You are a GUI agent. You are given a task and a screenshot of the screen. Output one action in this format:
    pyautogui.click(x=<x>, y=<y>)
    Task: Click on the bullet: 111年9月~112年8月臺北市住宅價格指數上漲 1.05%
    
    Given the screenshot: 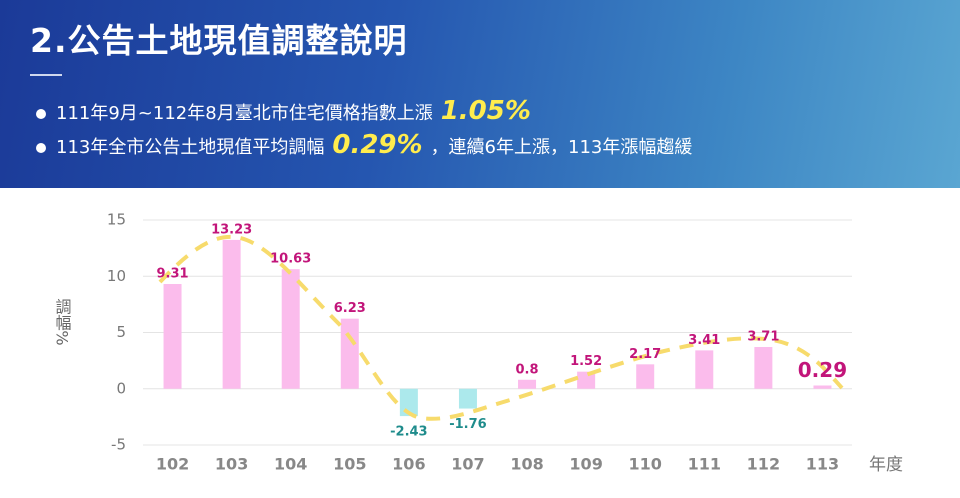 What is the action you would take?
    pyautogui.click(x=287, y=111)
    